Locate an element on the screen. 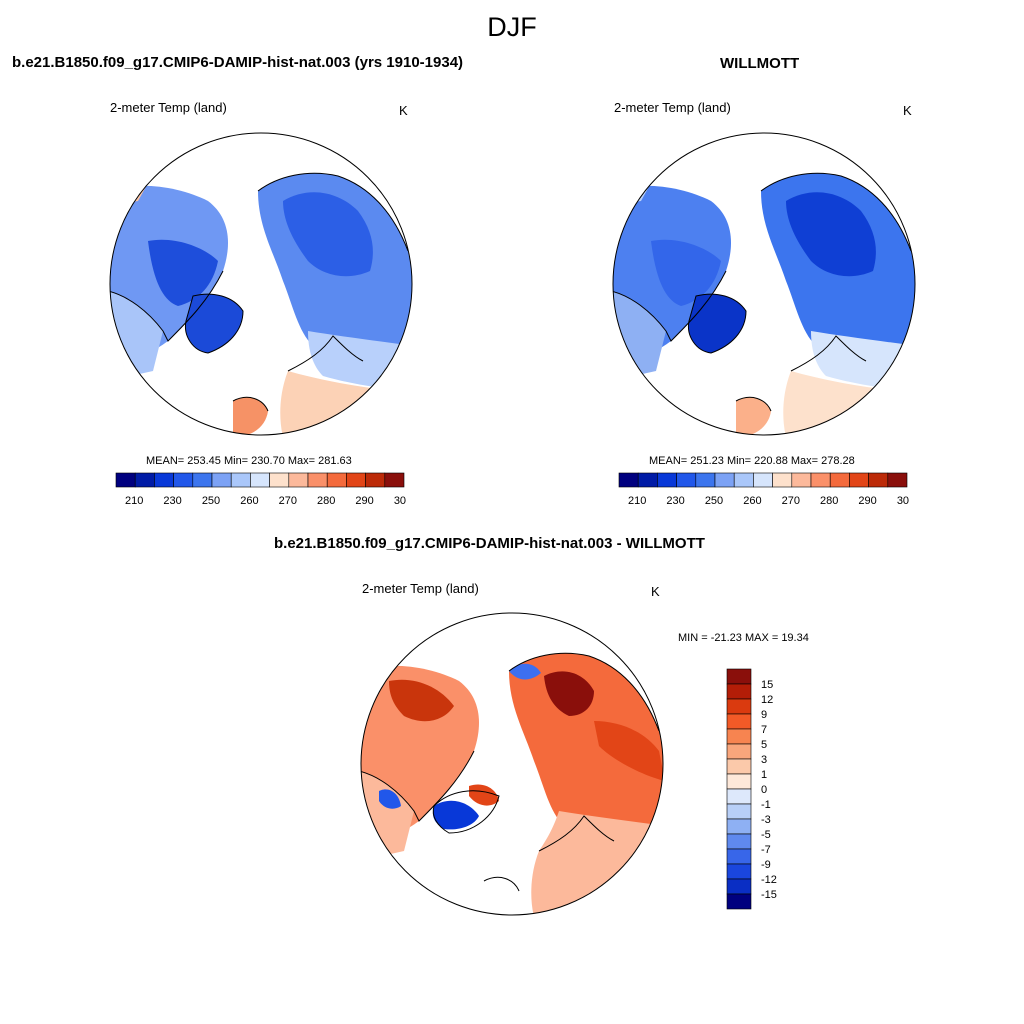 Image resolution: width=1024 pixels, height=1024 pixels. diff-units-label: K is located at coordinates (655, 591).